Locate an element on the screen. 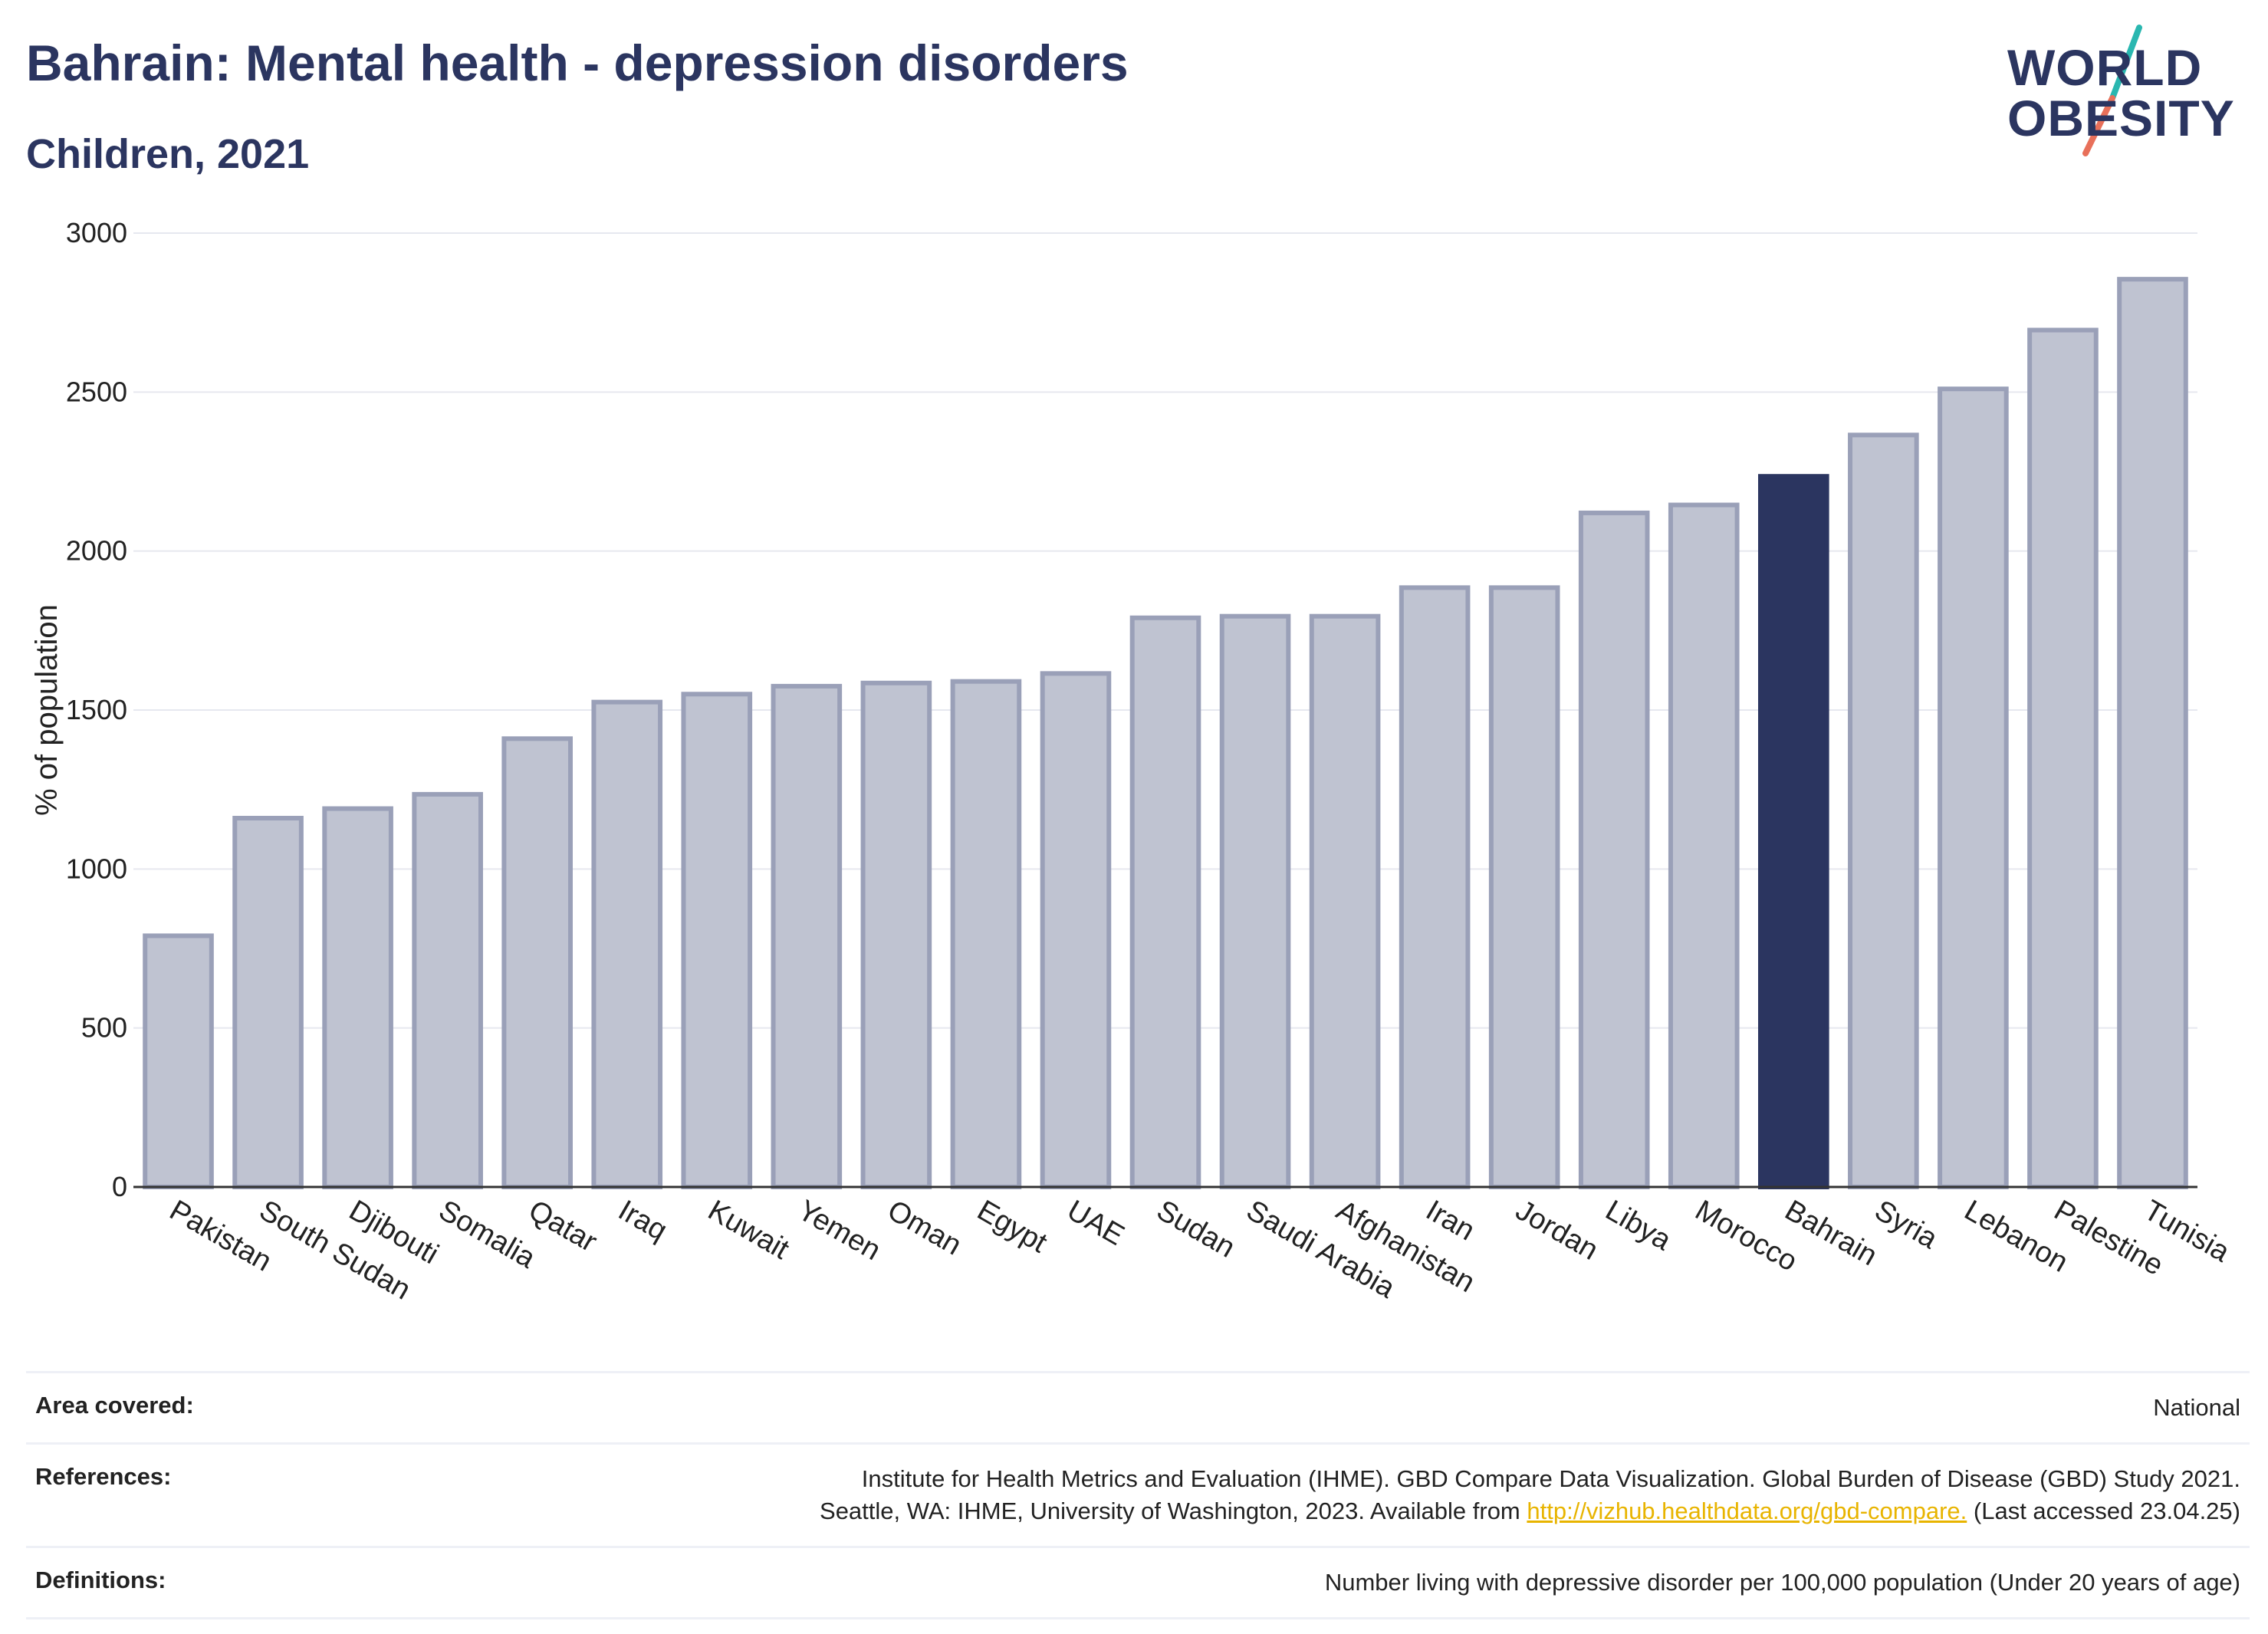  bar-egypt is located at coordinates (986, 934).